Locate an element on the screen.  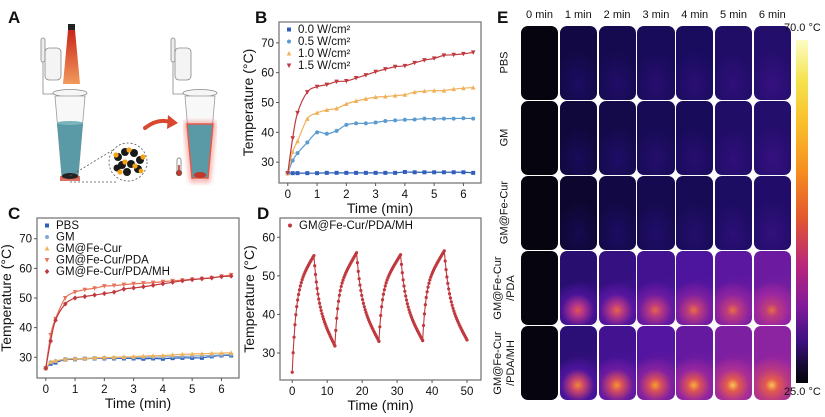
x-tick-label: 20 is located at coordinates (362, 392).